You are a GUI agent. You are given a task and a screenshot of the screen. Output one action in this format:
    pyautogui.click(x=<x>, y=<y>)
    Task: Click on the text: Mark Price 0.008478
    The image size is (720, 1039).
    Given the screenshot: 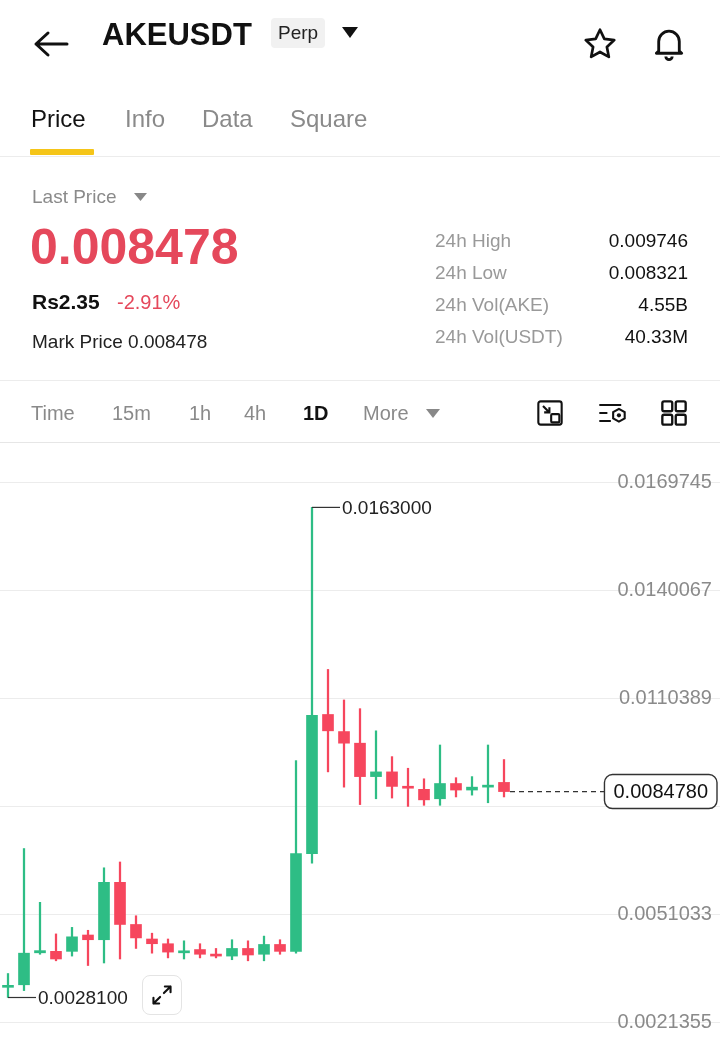 What is the action you would take?
    pyautogui.click(x=120, y=342)
    